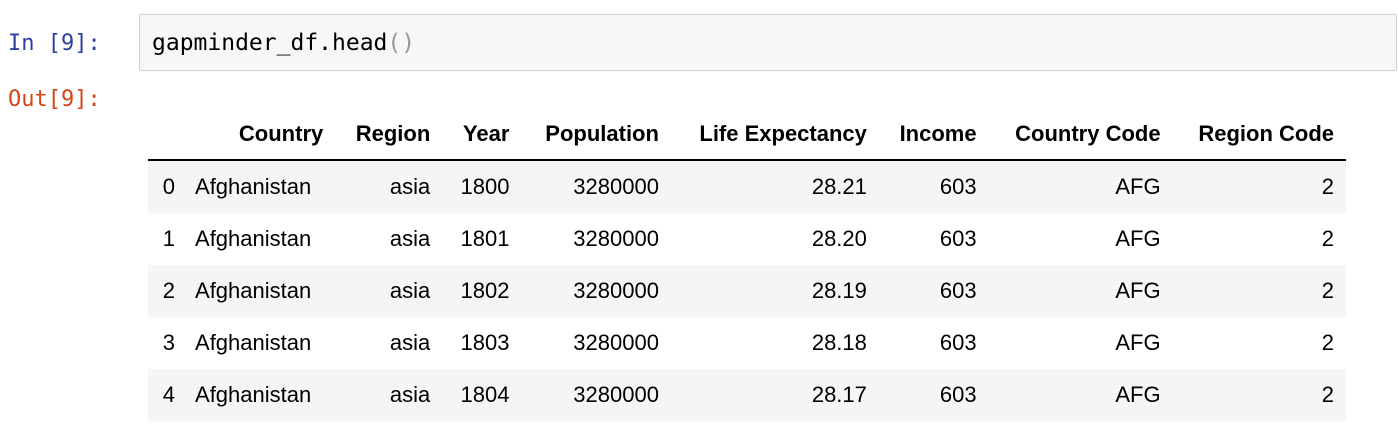  Describe the element at coordinates (774, 135) in the screenshot. I see `header-life-expectancy: Life Expectancy` at that location.